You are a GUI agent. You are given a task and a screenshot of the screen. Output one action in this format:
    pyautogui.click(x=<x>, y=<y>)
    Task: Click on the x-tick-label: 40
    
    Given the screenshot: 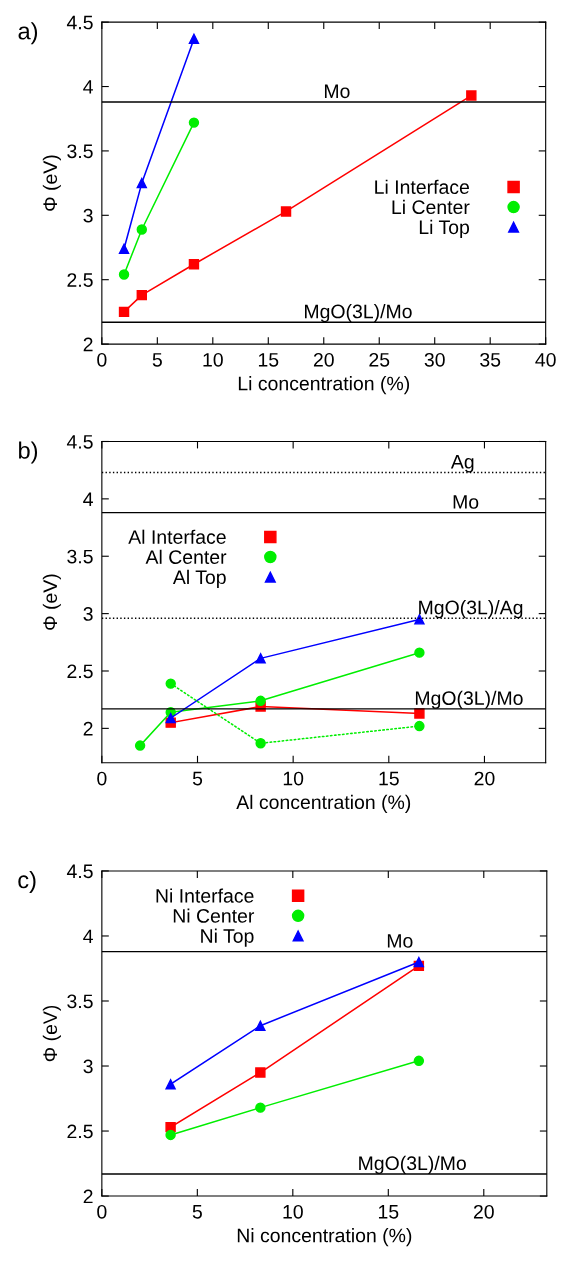 What is the action you would take?
    pyautogui.click(x=545, y=359)
    